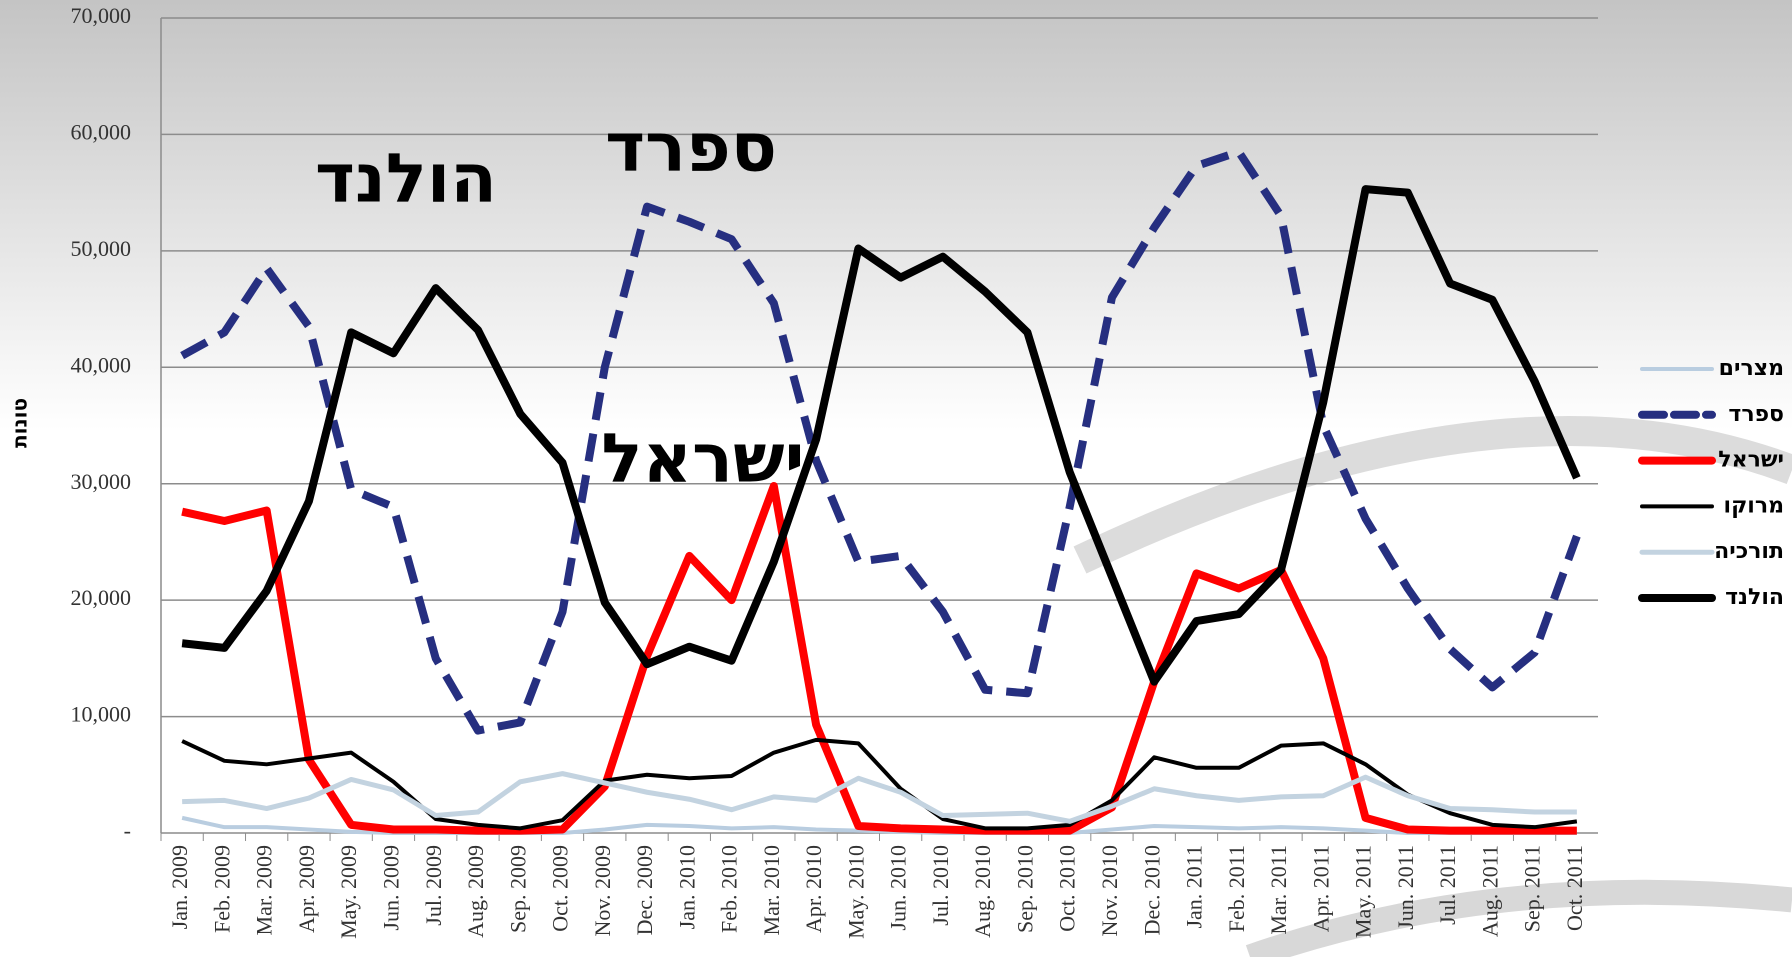  Describe the element at coordinates (691, 148) in the screenshot. I see `annotation: ספרד` at that location.